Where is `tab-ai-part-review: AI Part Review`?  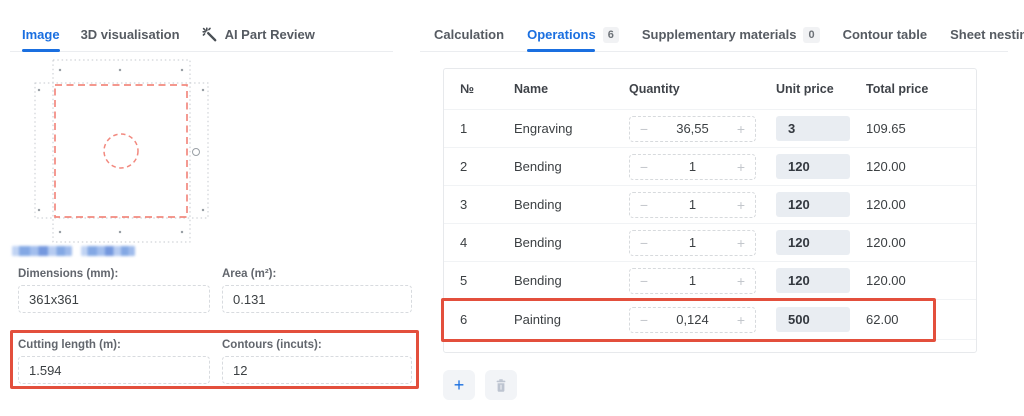
tab-ai-part-review: AI Part Review is located at coordinates (258, 34).